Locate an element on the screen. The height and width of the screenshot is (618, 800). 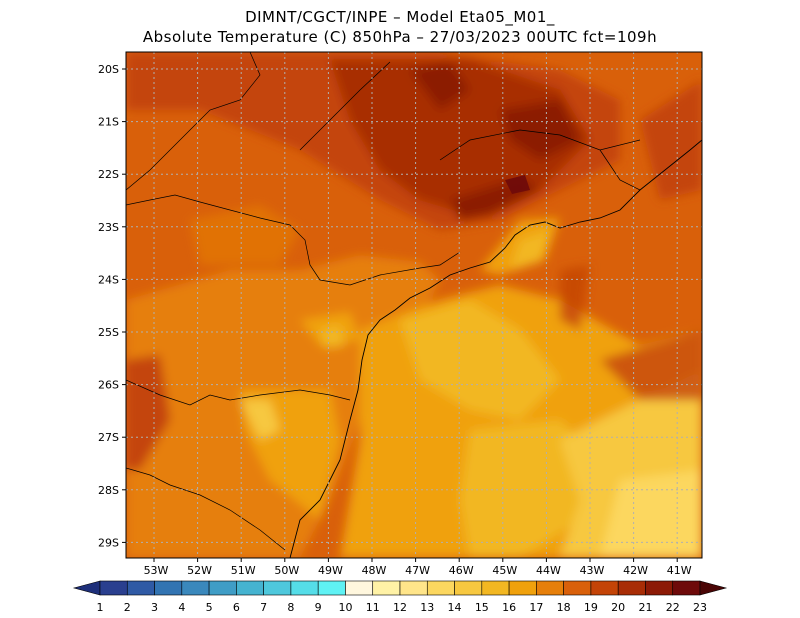
lat-tick-label: 23S is located at coordinates (108, 227).